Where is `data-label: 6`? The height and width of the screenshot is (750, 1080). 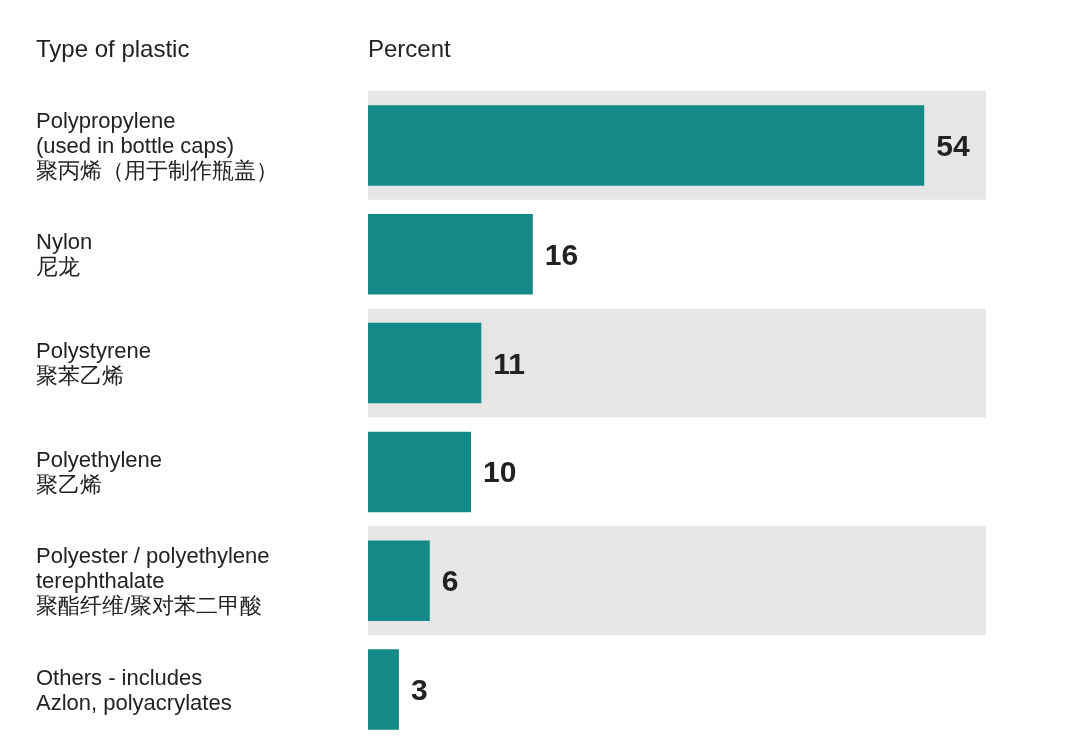 data-label: 6 is located at coordinates (450, 581).